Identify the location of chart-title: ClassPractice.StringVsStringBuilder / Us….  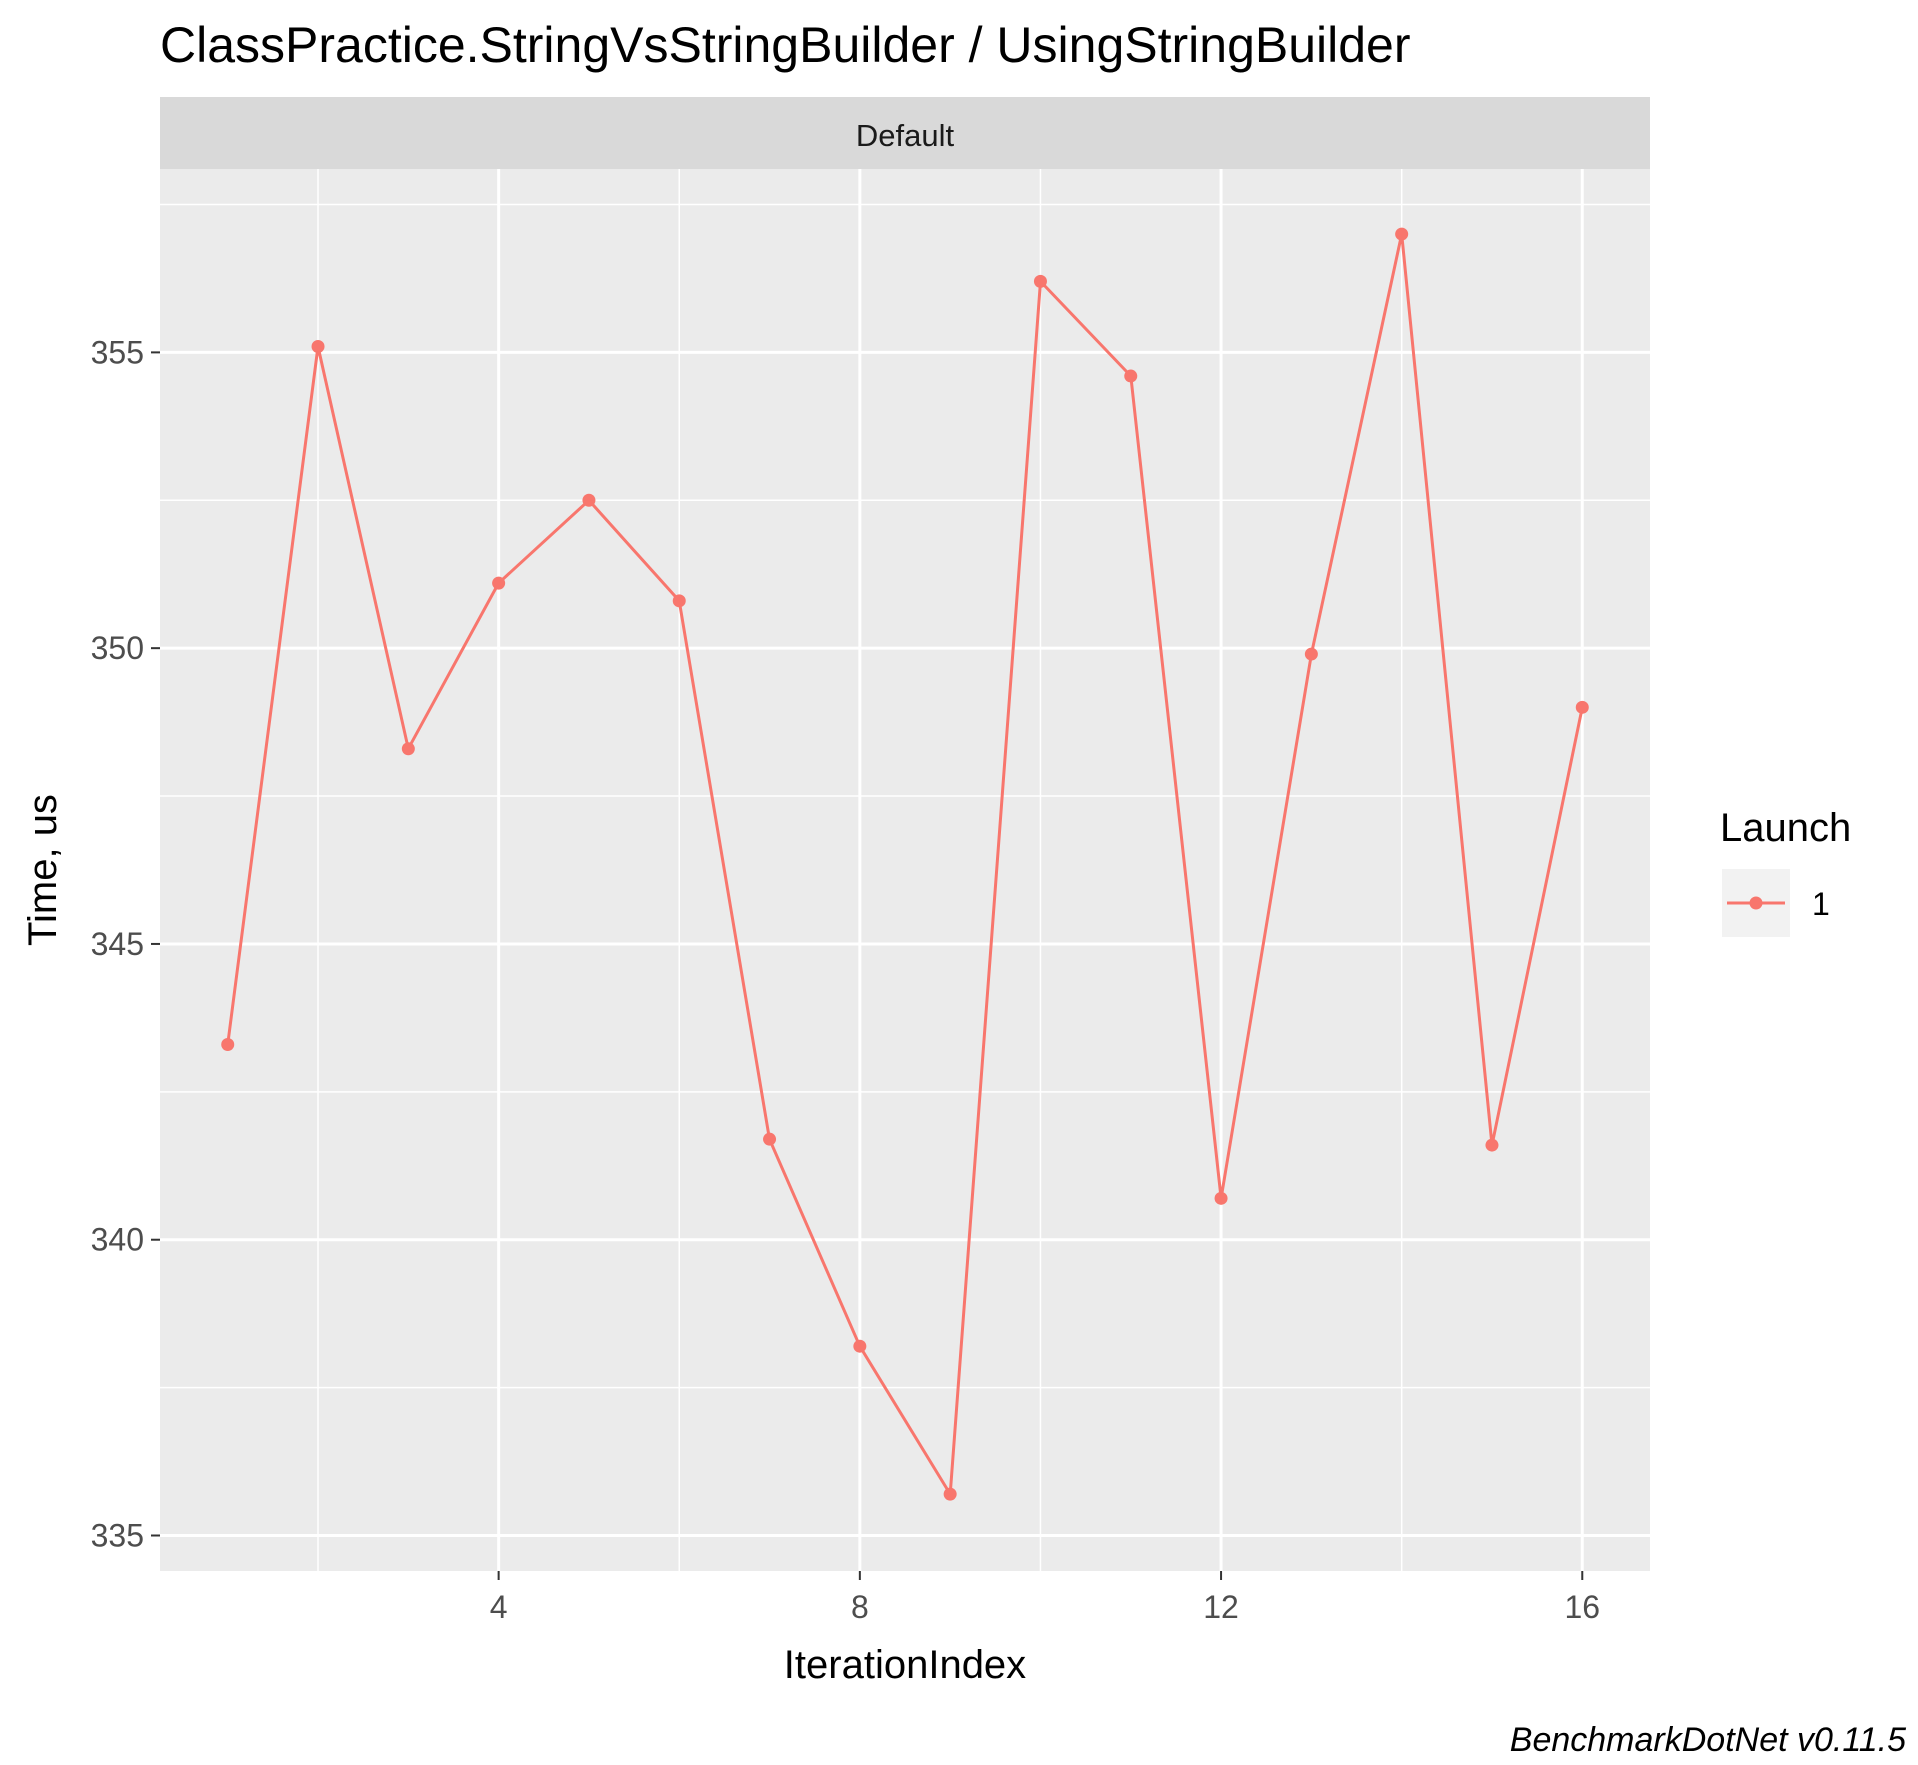
(785, 45).